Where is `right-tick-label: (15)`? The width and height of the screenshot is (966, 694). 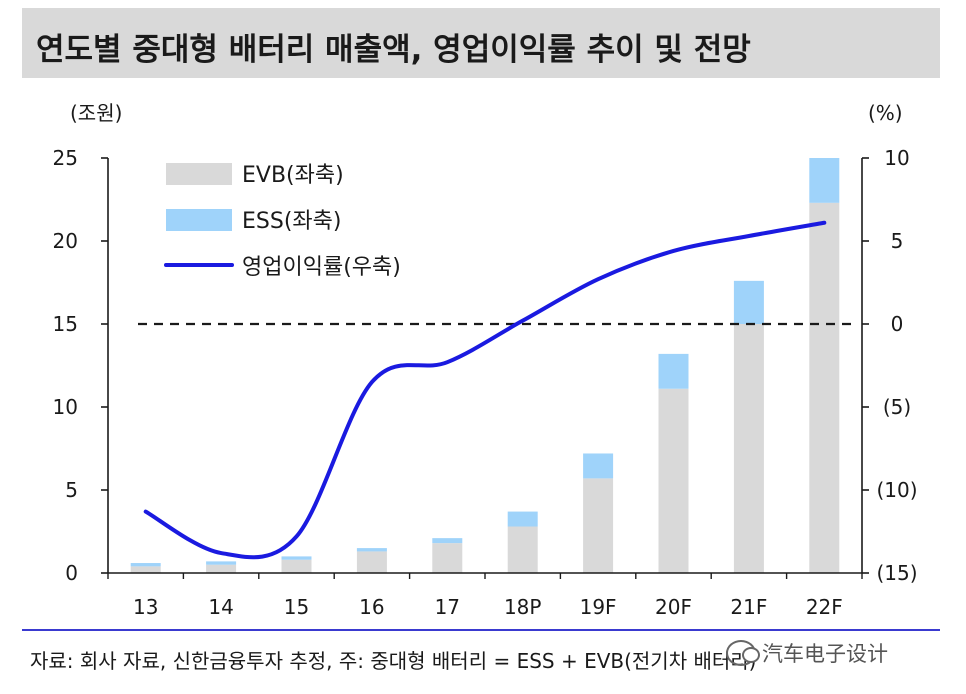 right-tick-label: (15) is located at coordinates (896, 573).